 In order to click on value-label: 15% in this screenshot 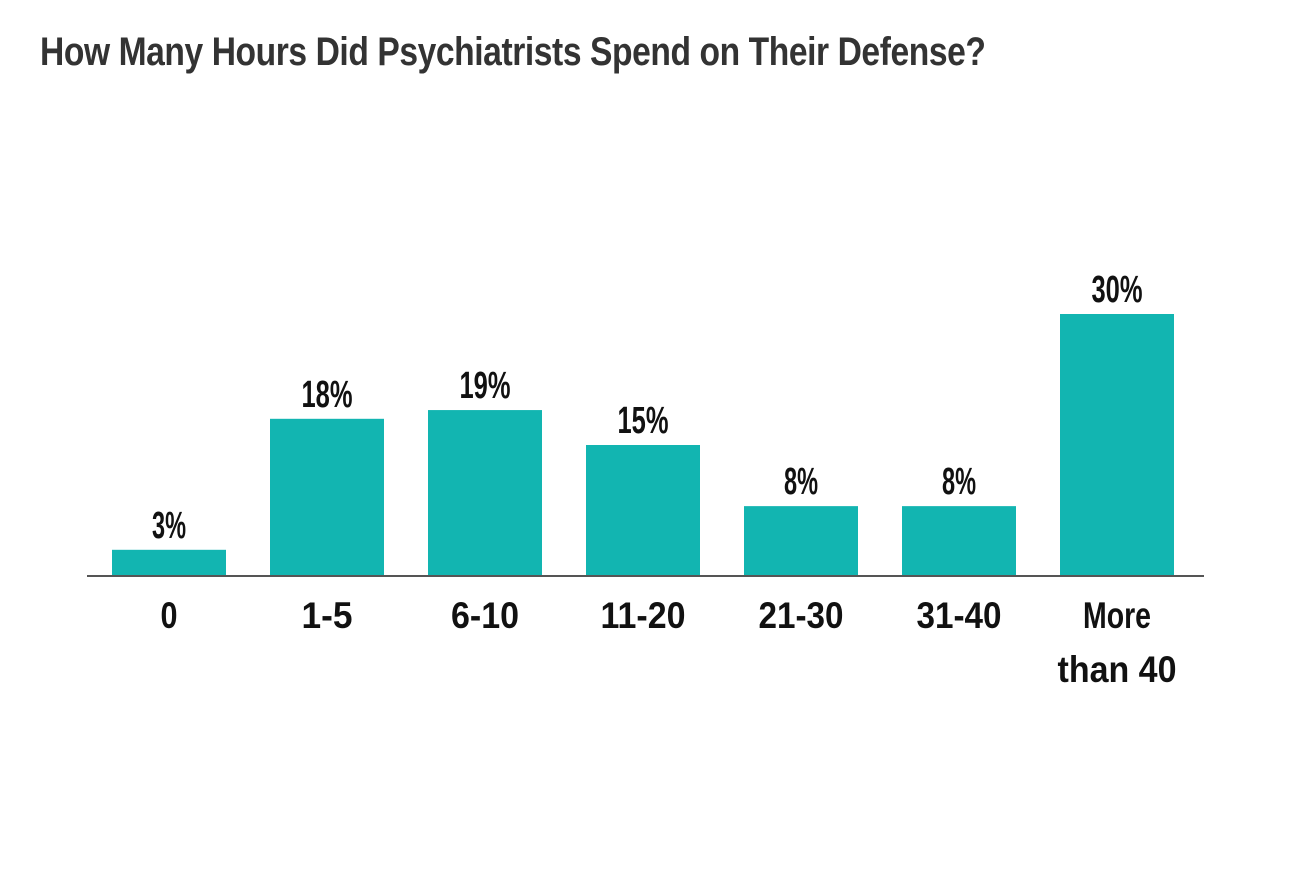, I will do `click(643, 421)`.